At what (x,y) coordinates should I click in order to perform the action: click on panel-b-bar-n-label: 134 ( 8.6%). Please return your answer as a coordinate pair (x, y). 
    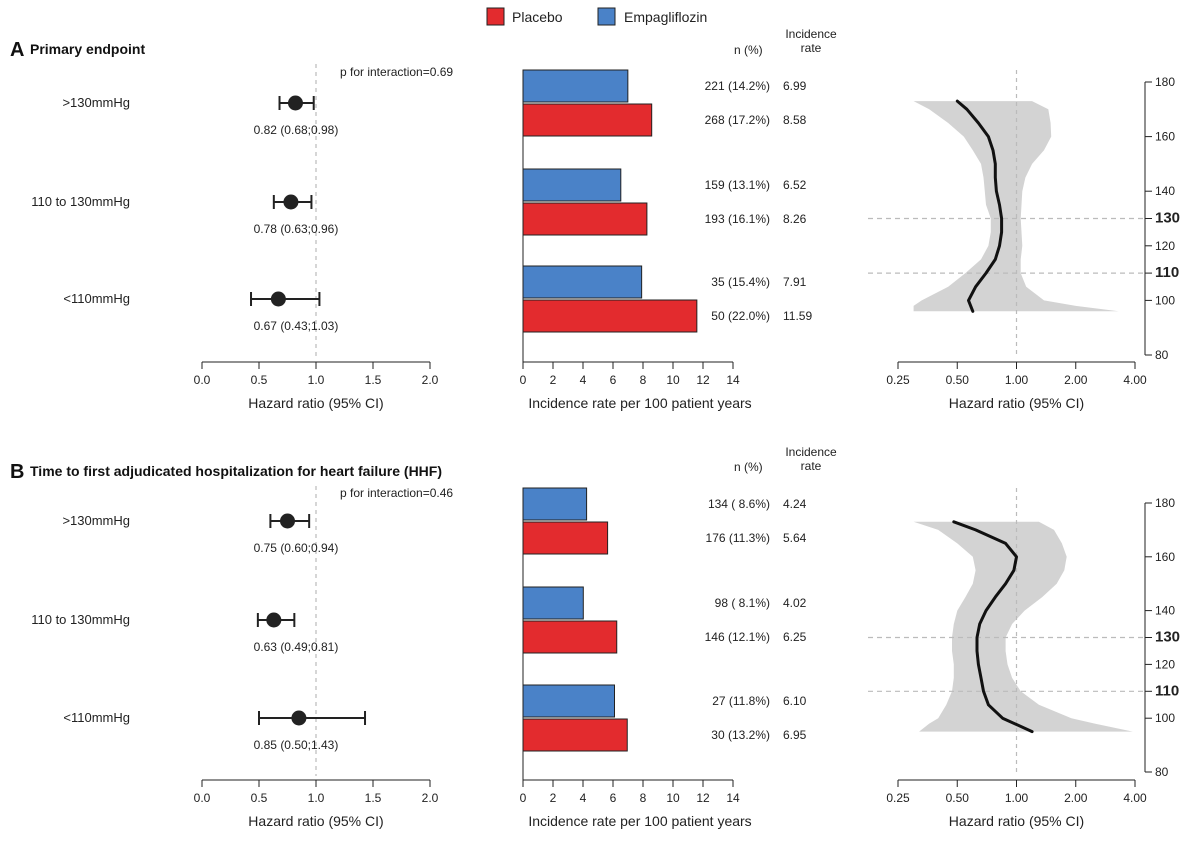
    Looking at the image, I should click on (739, 504).